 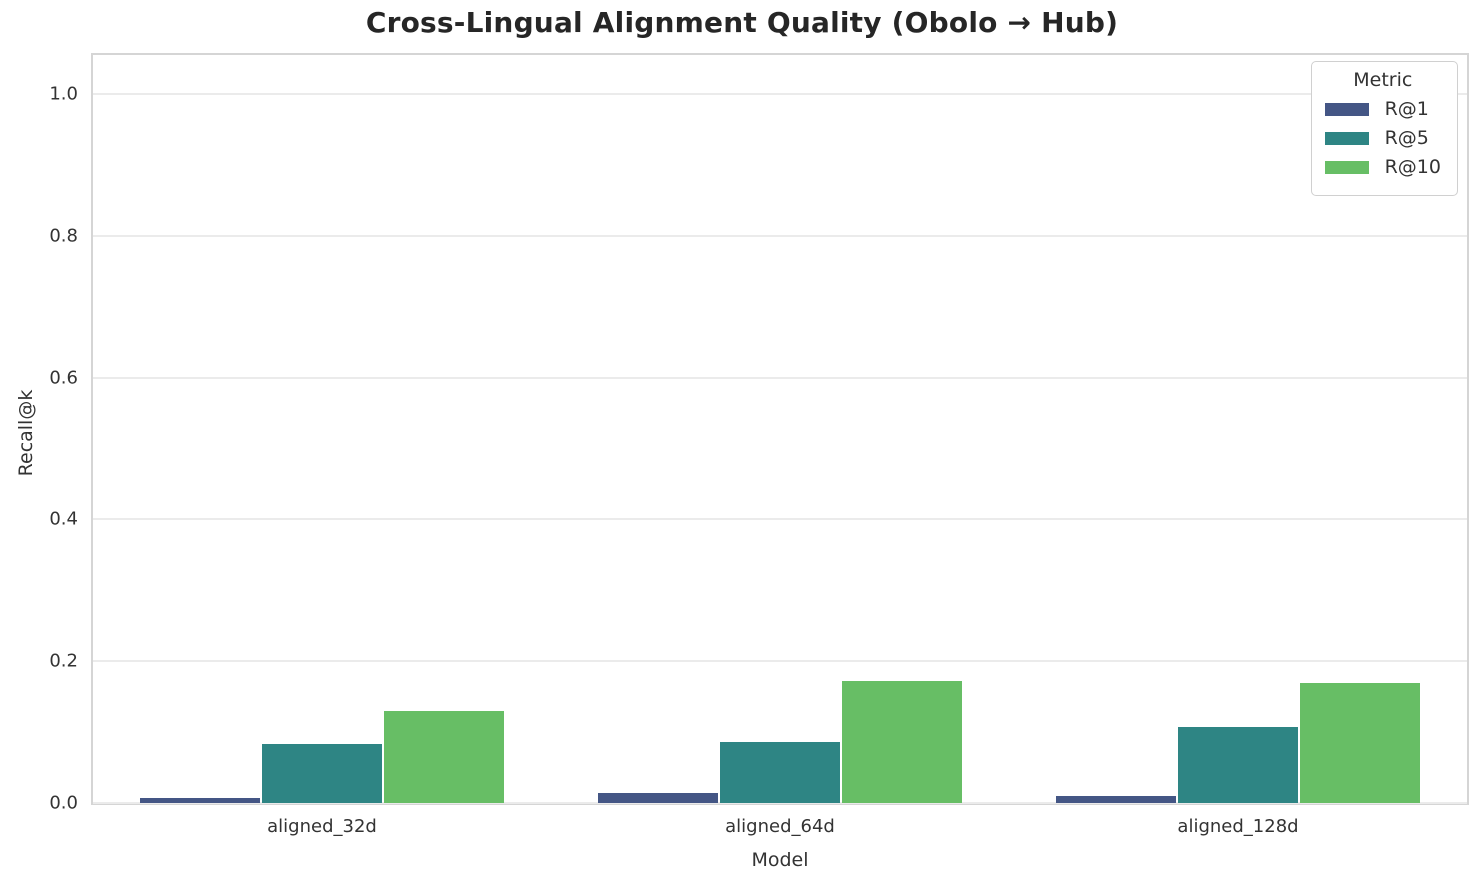 What do you see at coordinates (1238, 826) in the screenshot?
I see `x-tick-label-aligned_128d: aligned_128d` at bounding box center [1238, 826].